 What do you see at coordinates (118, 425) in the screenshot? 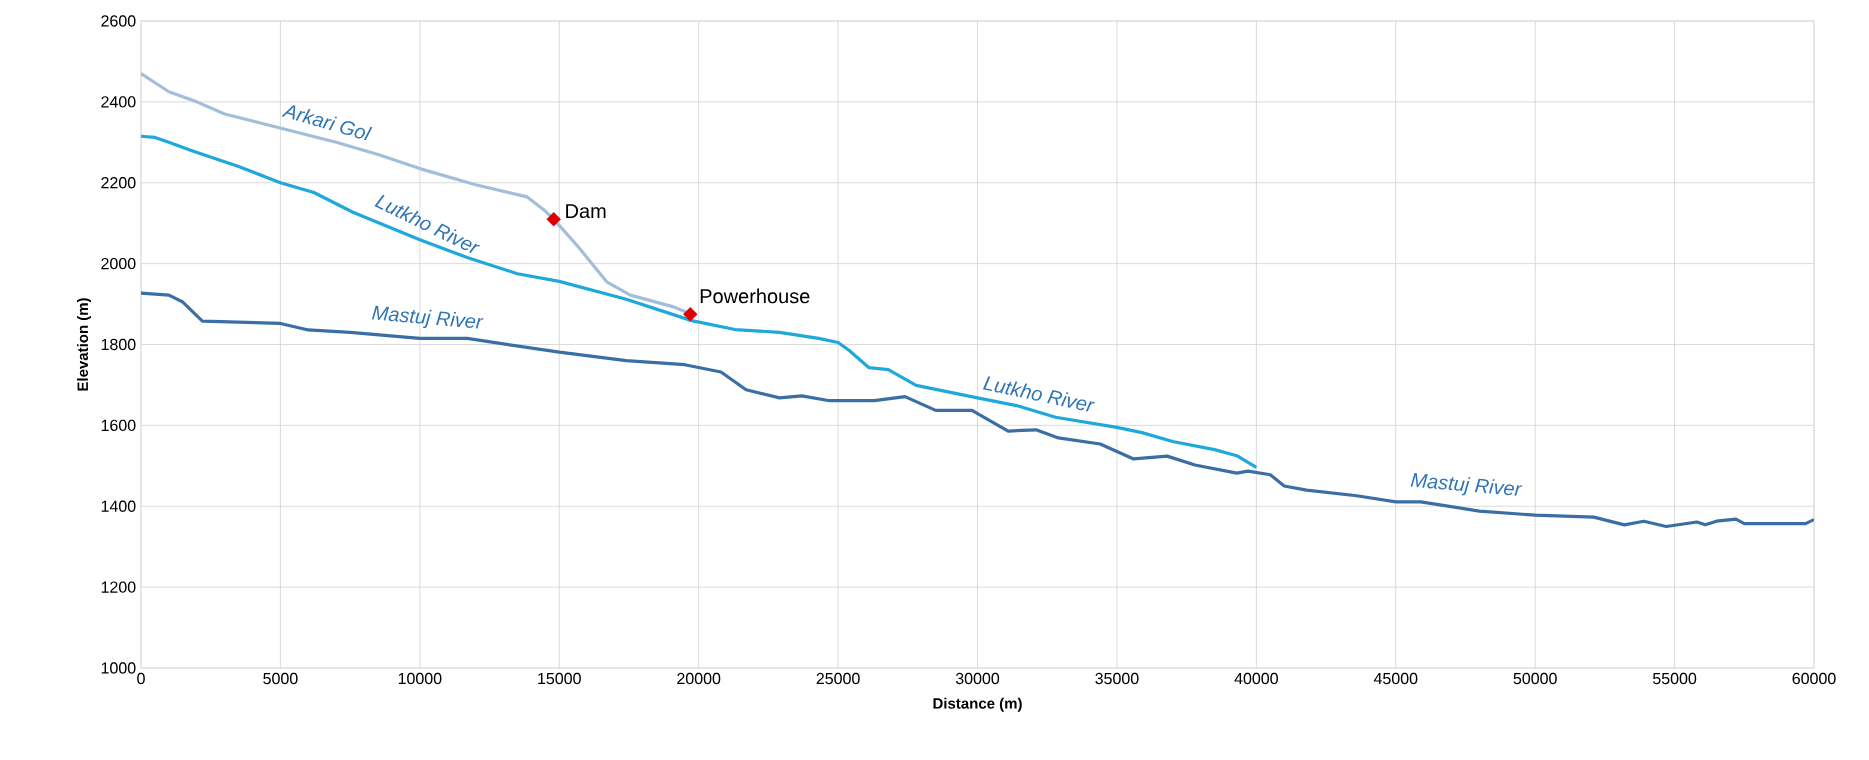
I see `y-tick-label: 1600` at bounding box center [118, 425].